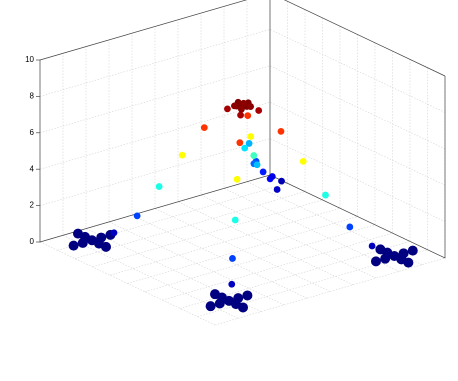  What do you see at coordinates (29, 59) in the screenshot?
I see `z-tick-label: 10` at bounding box center [29, 59].